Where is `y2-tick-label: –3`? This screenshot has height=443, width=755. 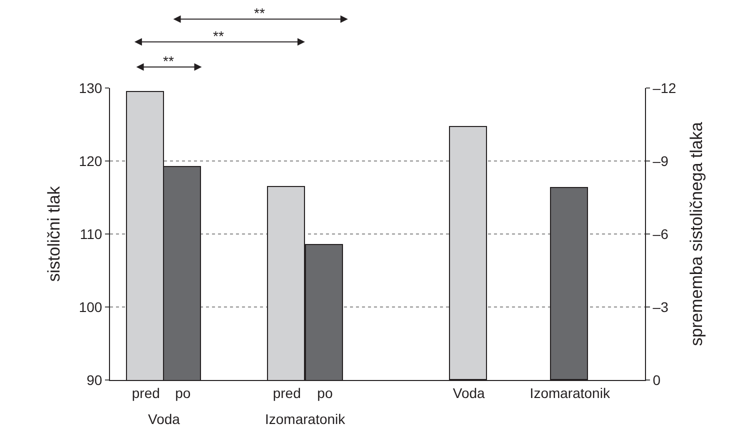
y2-tick-label: –3 is located at coordinates (660, 306).